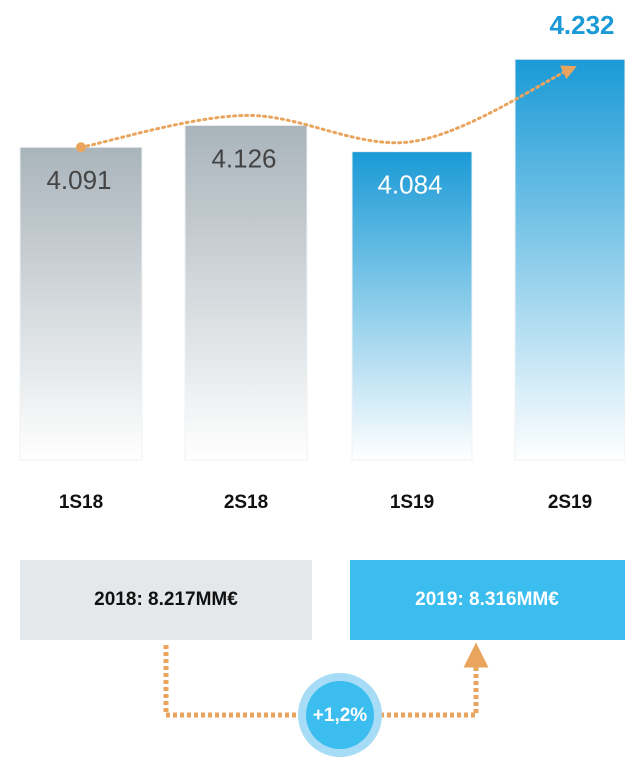 This screenshot has height=765, width=625. Describe the element at coordinates (81, 502) in the screenshot. I see `x-tick-label: 1S18` at that location.